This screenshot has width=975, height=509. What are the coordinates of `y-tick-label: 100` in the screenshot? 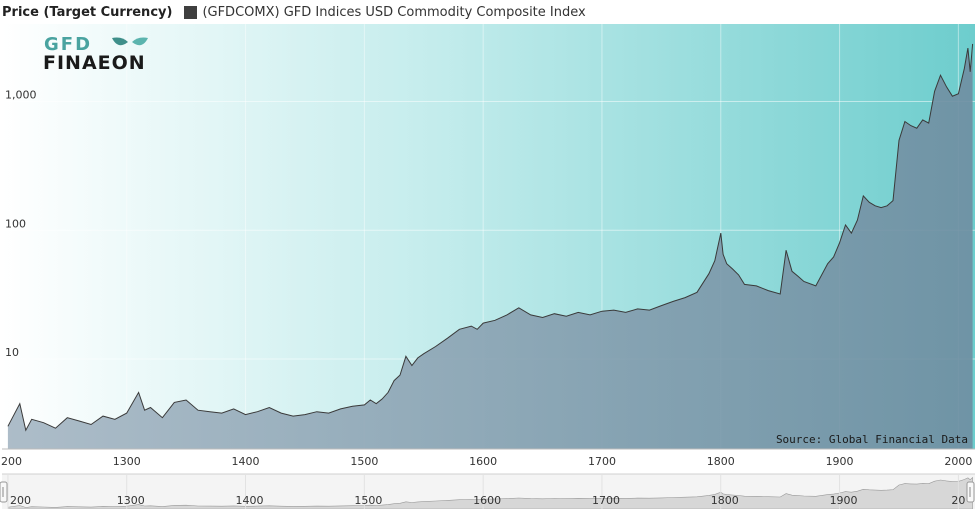 It's located at (15, 223).